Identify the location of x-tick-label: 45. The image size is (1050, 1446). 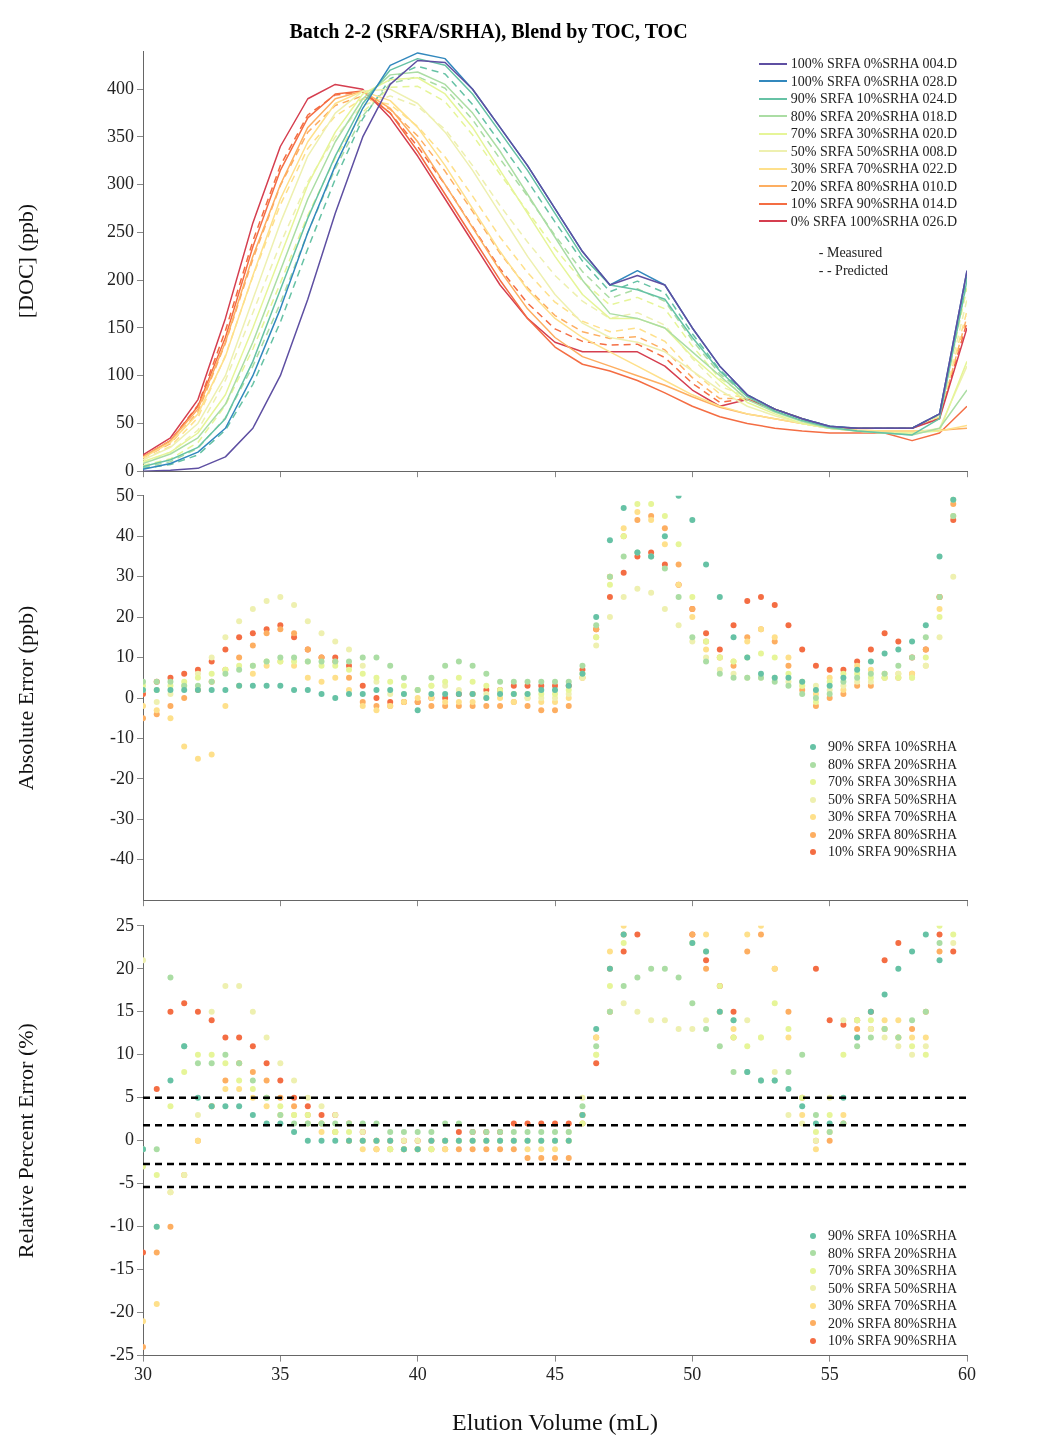
(555, 1374).